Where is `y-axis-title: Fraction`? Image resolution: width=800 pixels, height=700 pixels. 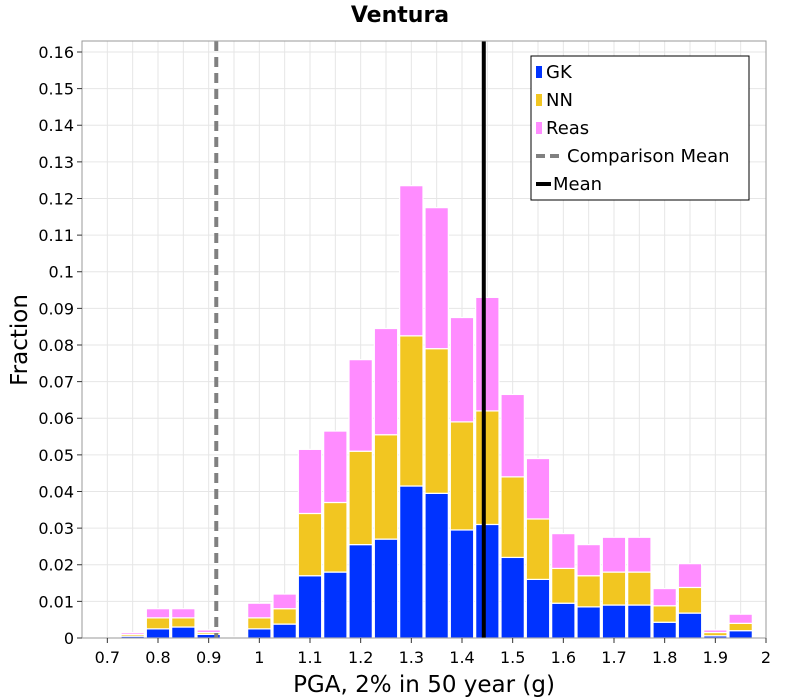 y-axis-title: Fraction is located at coordinates (20, 340).